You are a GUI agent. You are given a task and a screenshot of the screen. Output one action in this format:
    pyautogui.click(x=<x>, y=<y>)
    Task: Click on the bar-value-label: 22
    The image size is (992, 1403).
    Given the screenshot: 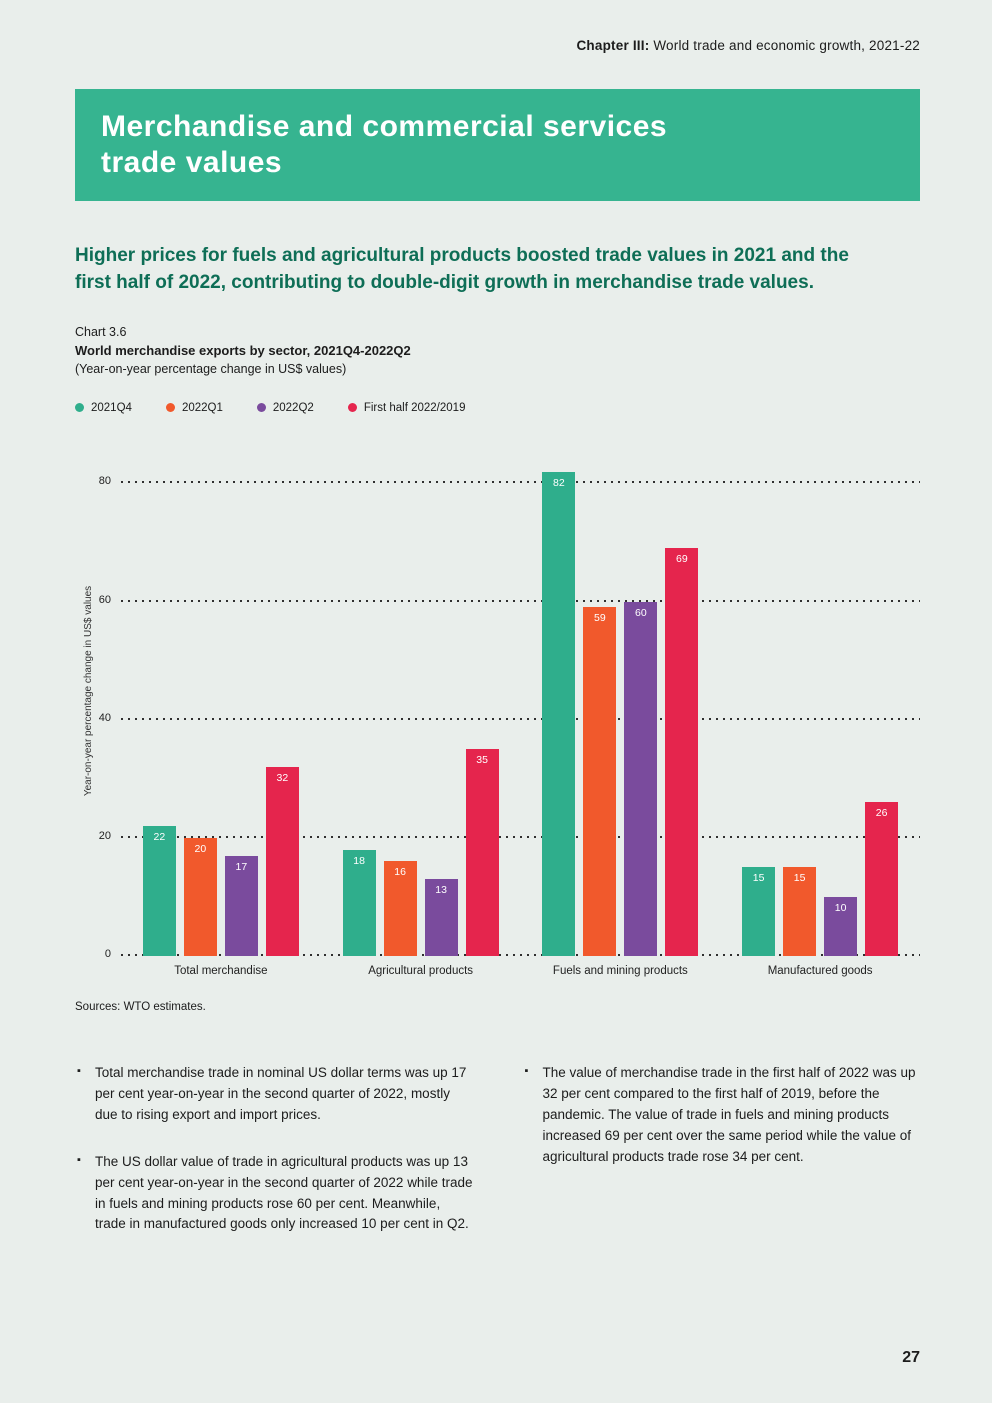 What is the action you would take?
    pyautogui.click(x=159, y=836)
    